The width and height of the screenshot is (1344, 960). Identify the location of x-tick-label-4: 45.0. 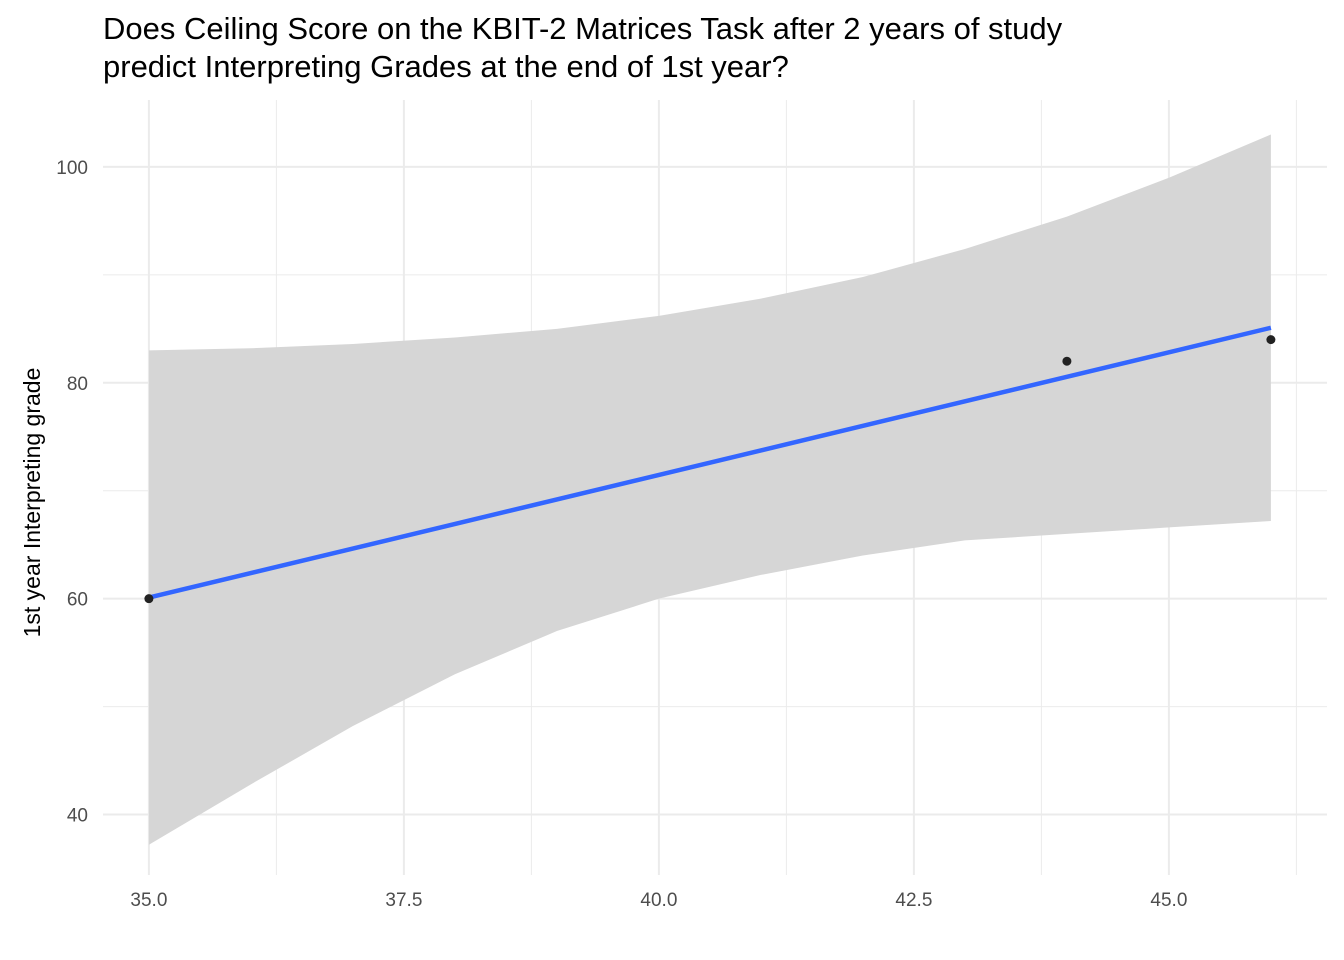
(1168, 900).